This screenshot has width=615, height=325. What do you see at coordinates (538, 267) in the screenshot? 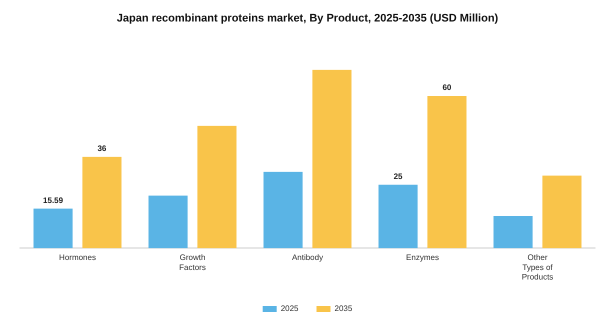
I see `x-tick-label: Other Types of Products` at bounding box center [538, 267].